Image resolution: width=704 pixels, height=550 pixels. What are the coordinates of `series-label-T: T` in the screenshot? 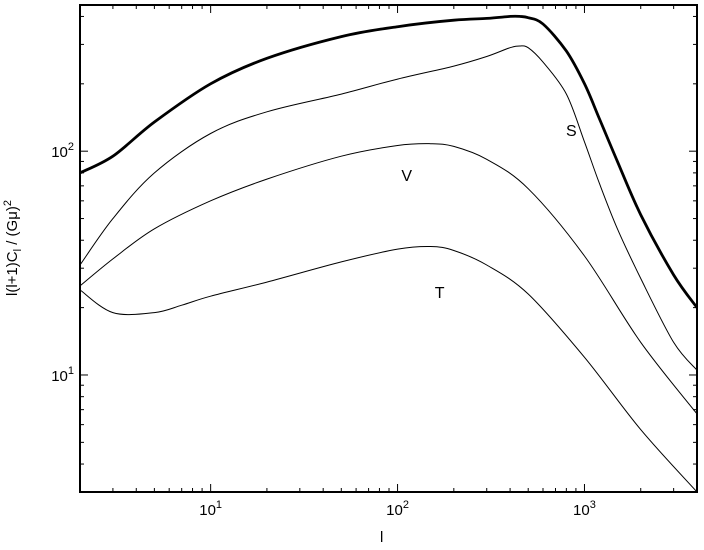 It's located at (440, 293).